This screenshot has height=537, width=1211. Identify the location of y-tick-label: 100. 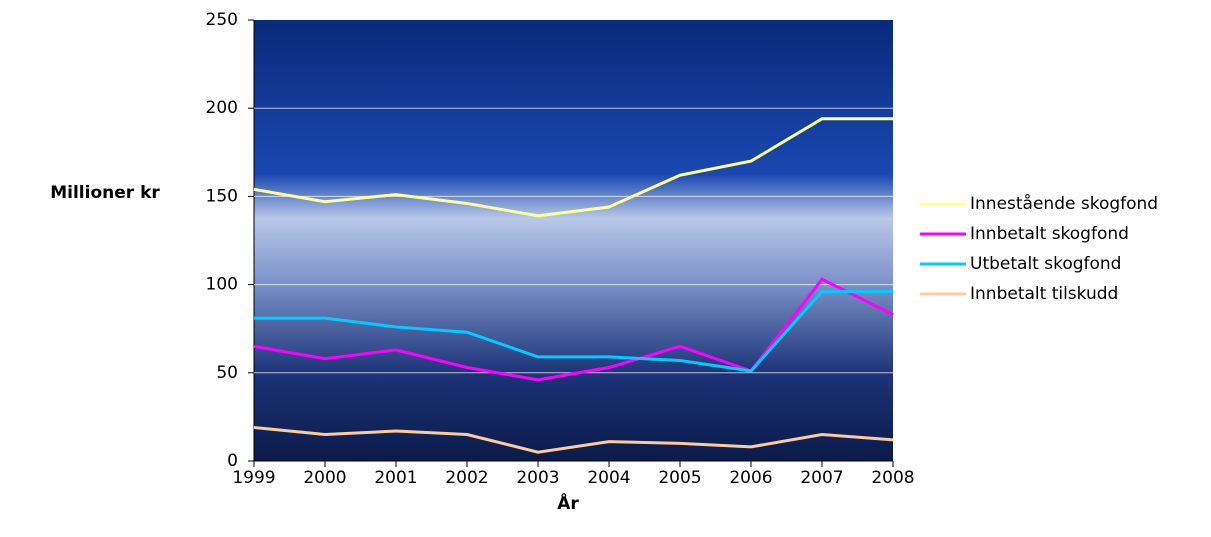
(222, 285).